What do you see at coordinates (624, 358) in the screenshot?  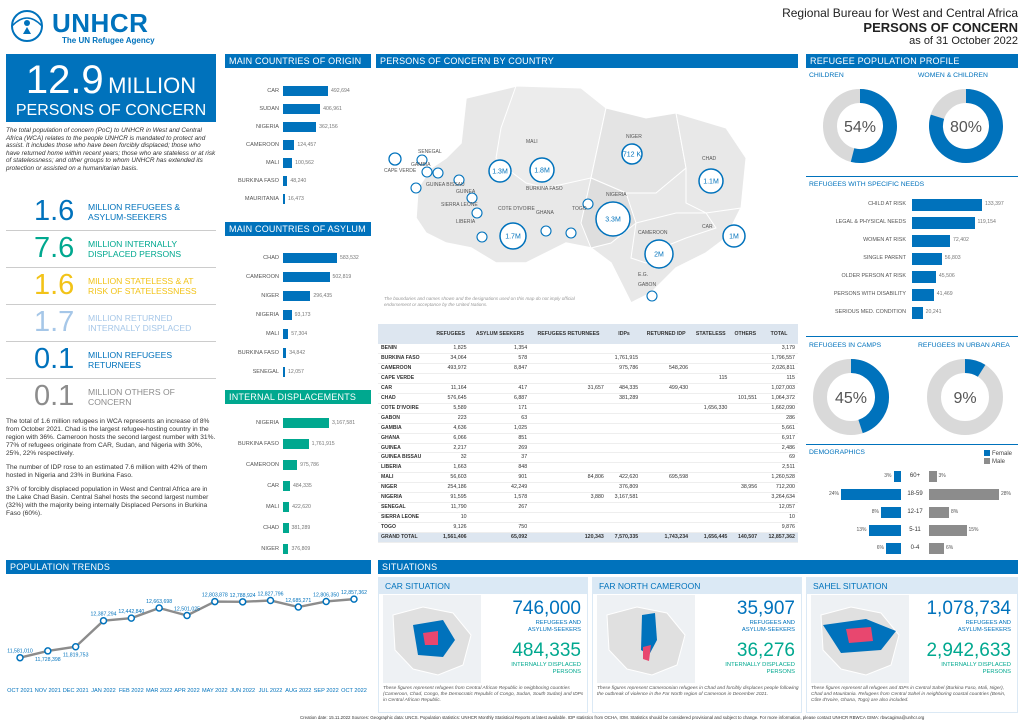 I see `table-cell: 1,761,915` at bounding box center [624, 358].